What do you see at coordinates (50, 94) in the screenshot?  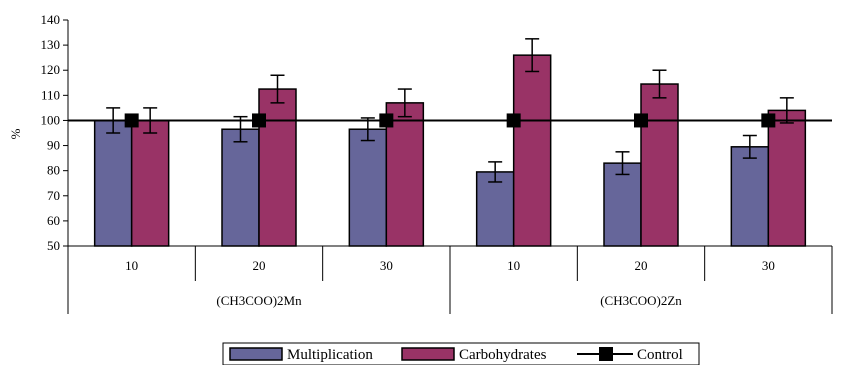 I see `y-tick-label: 110` at bounding box center [50, 94].